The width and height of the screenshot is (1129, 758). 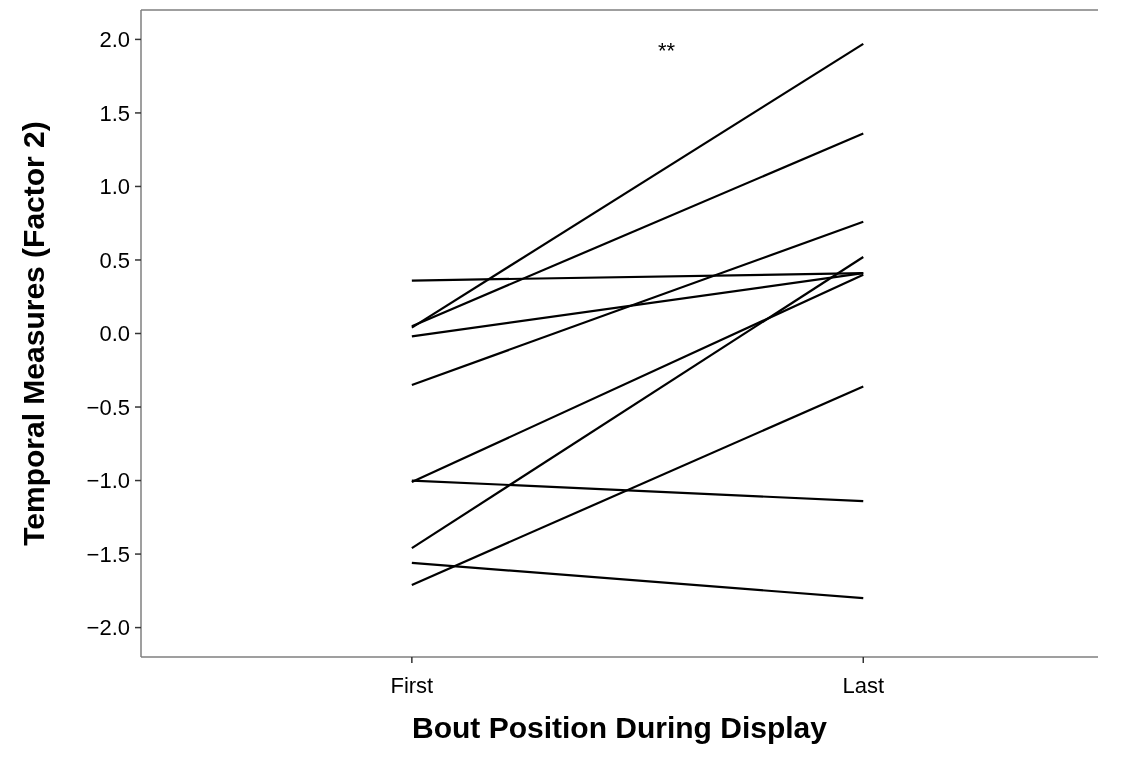 I want to click on y-tick-label: −2.0, so click(x=108, y=628).